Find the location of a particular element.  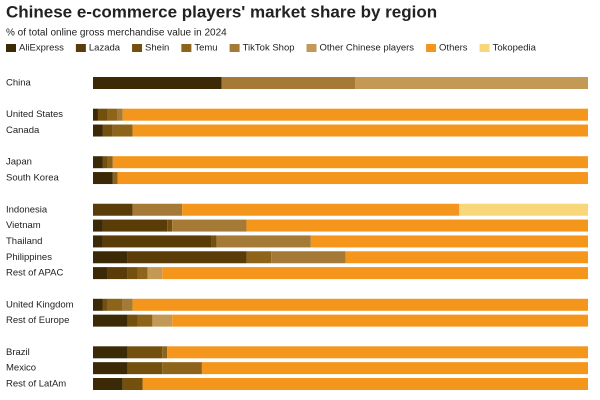

category-label: United States is located at coordinates (34, 114).